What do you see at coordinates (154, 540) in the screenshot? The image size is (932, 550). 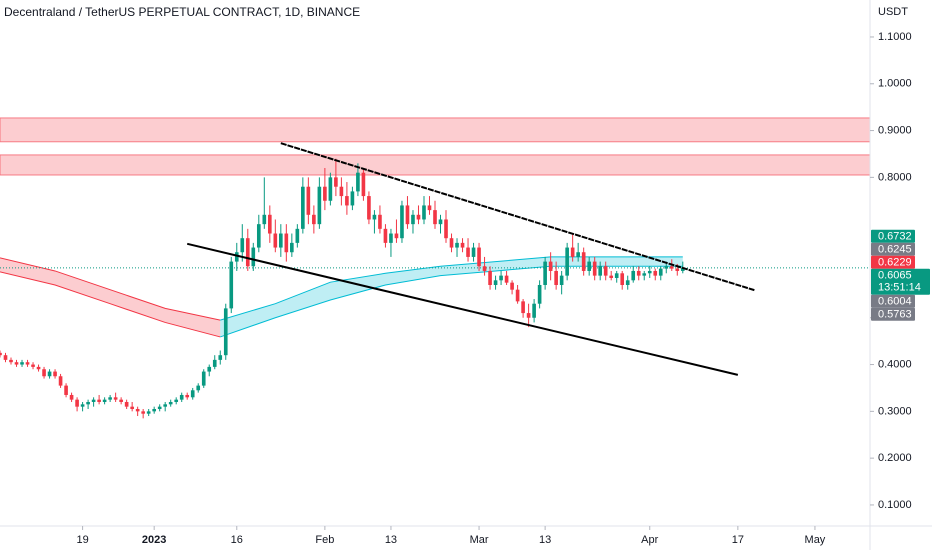 I see `x-tick-label: 2023` at bounding box center [154, 540].